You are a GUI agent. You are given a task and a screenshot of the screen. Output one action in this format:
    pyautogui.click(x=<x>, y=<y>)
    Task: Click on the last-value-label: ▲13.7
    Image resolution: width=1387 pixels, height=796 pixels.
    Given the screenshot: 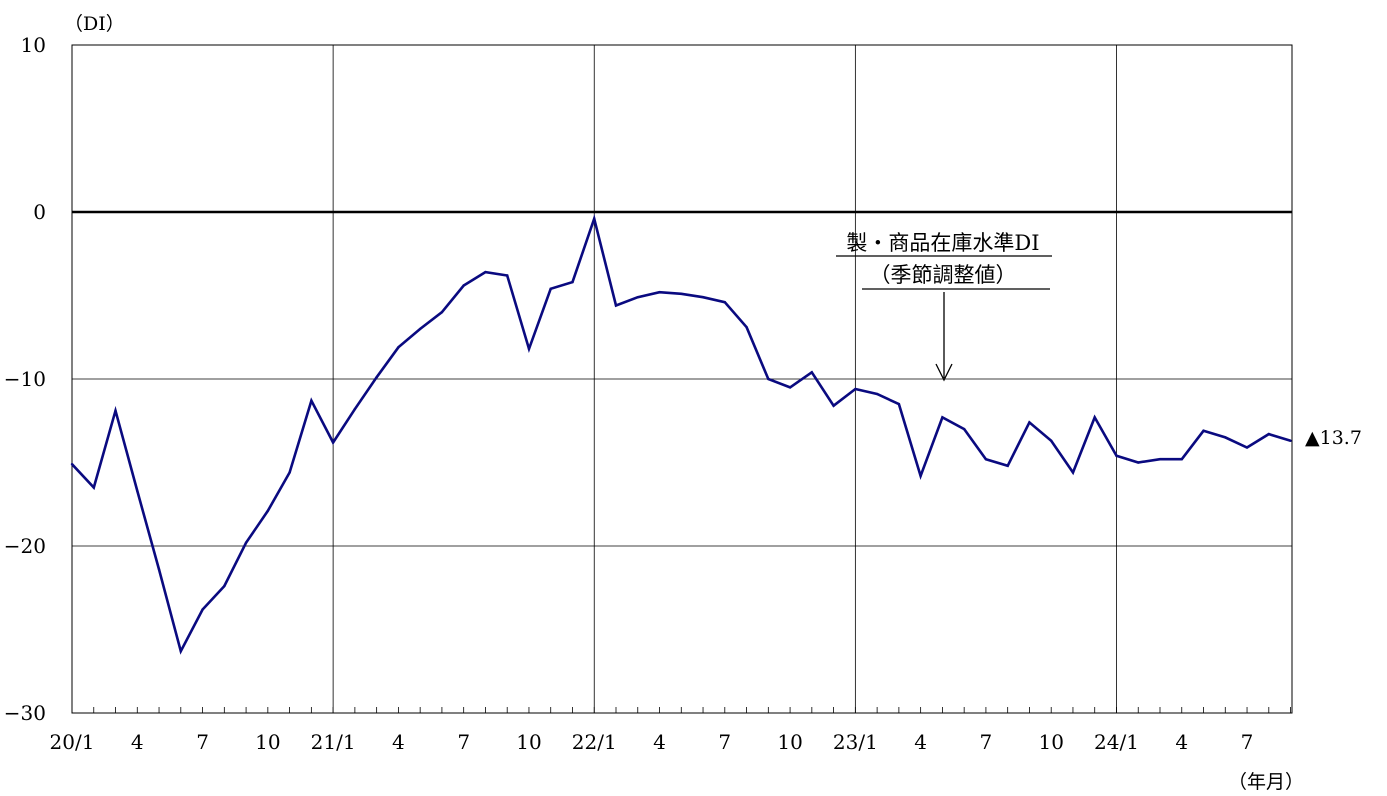 What is the action you would take?
    pyautogui.click(x=1333, y=438)
    